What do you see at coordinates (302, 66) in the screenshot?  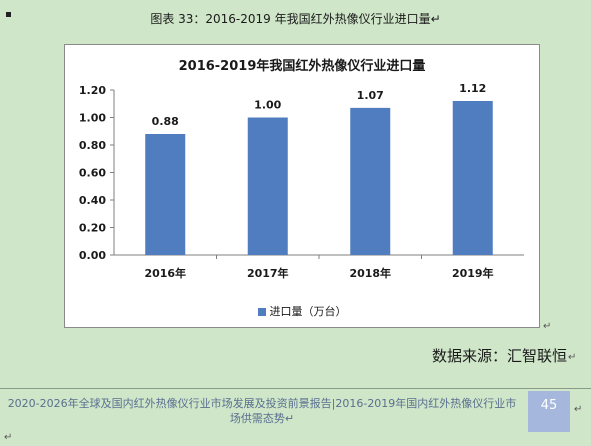 I see `chart-title: 2016-2019年我国红外热像仪行业进口量` at bounding box center [302, 66].